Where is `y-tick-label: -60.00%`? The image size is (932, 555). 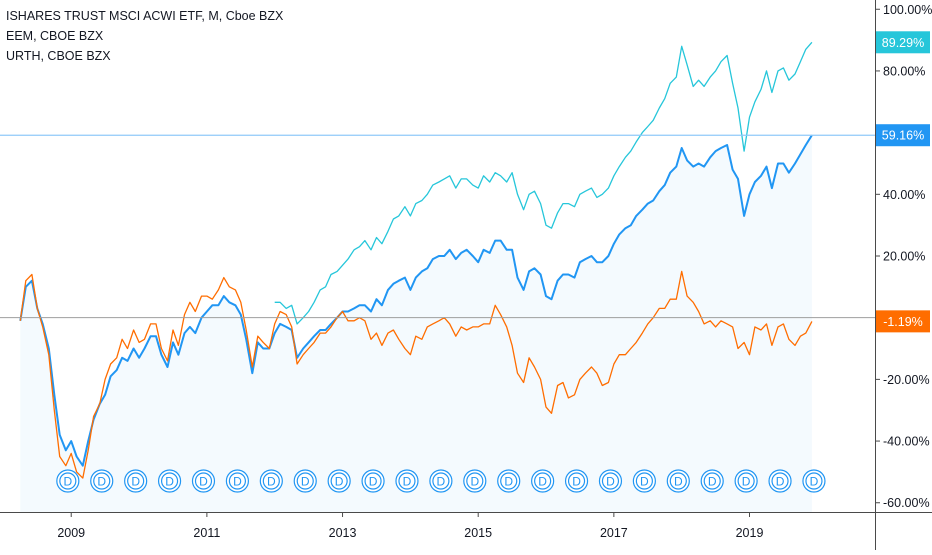 y-tick-label: -60.00% is located at coordinates (906, 503).